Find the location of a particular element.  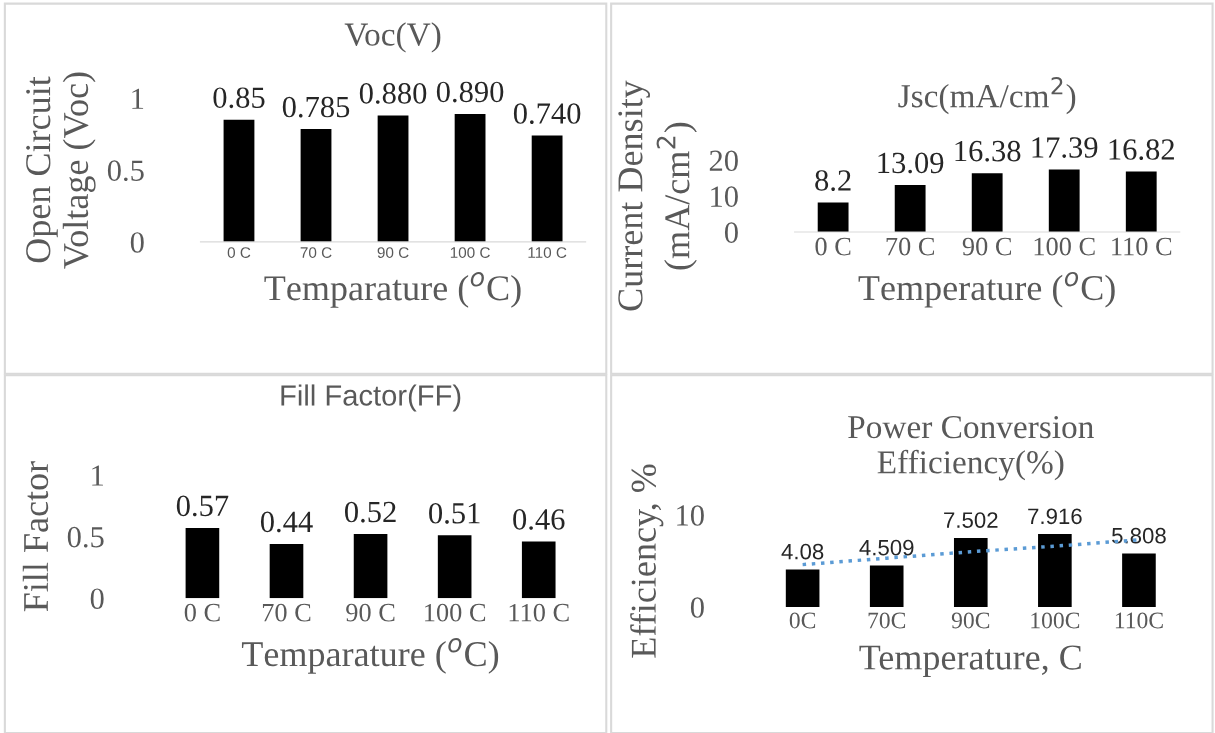

data-label: 0.46 is located at coordinates (539, 519).